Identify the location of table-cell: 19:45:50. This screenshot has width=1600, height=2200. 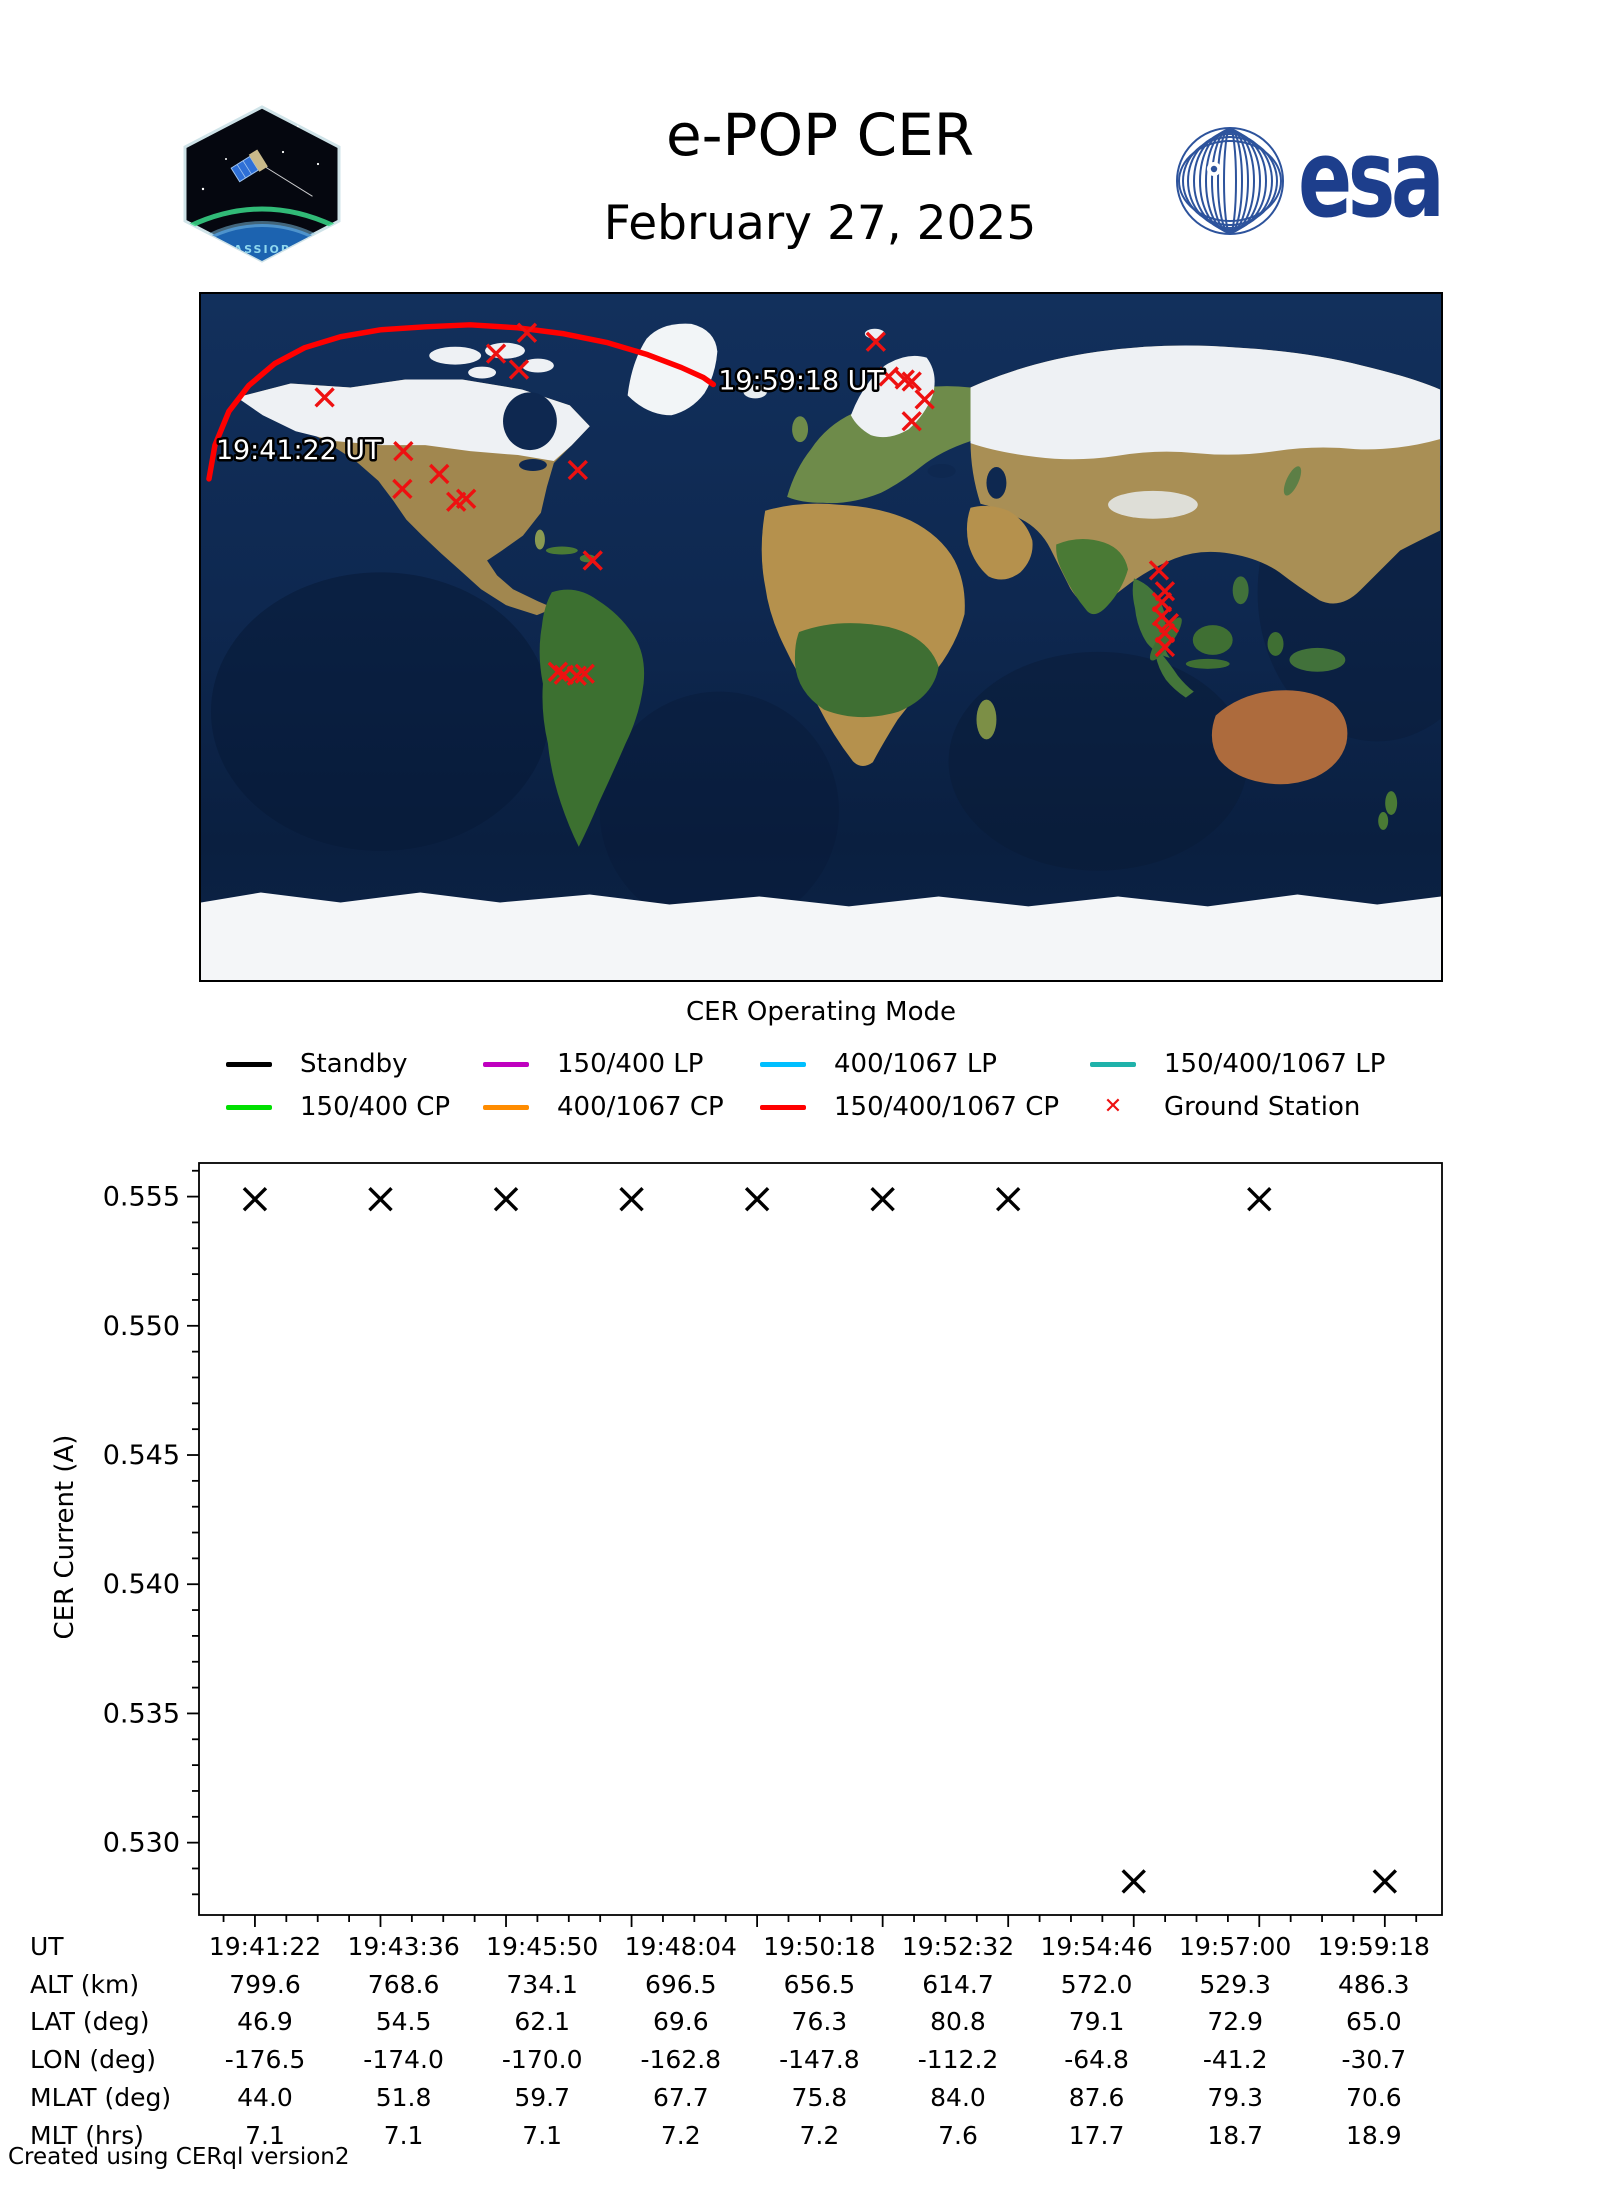
(542, 1946).